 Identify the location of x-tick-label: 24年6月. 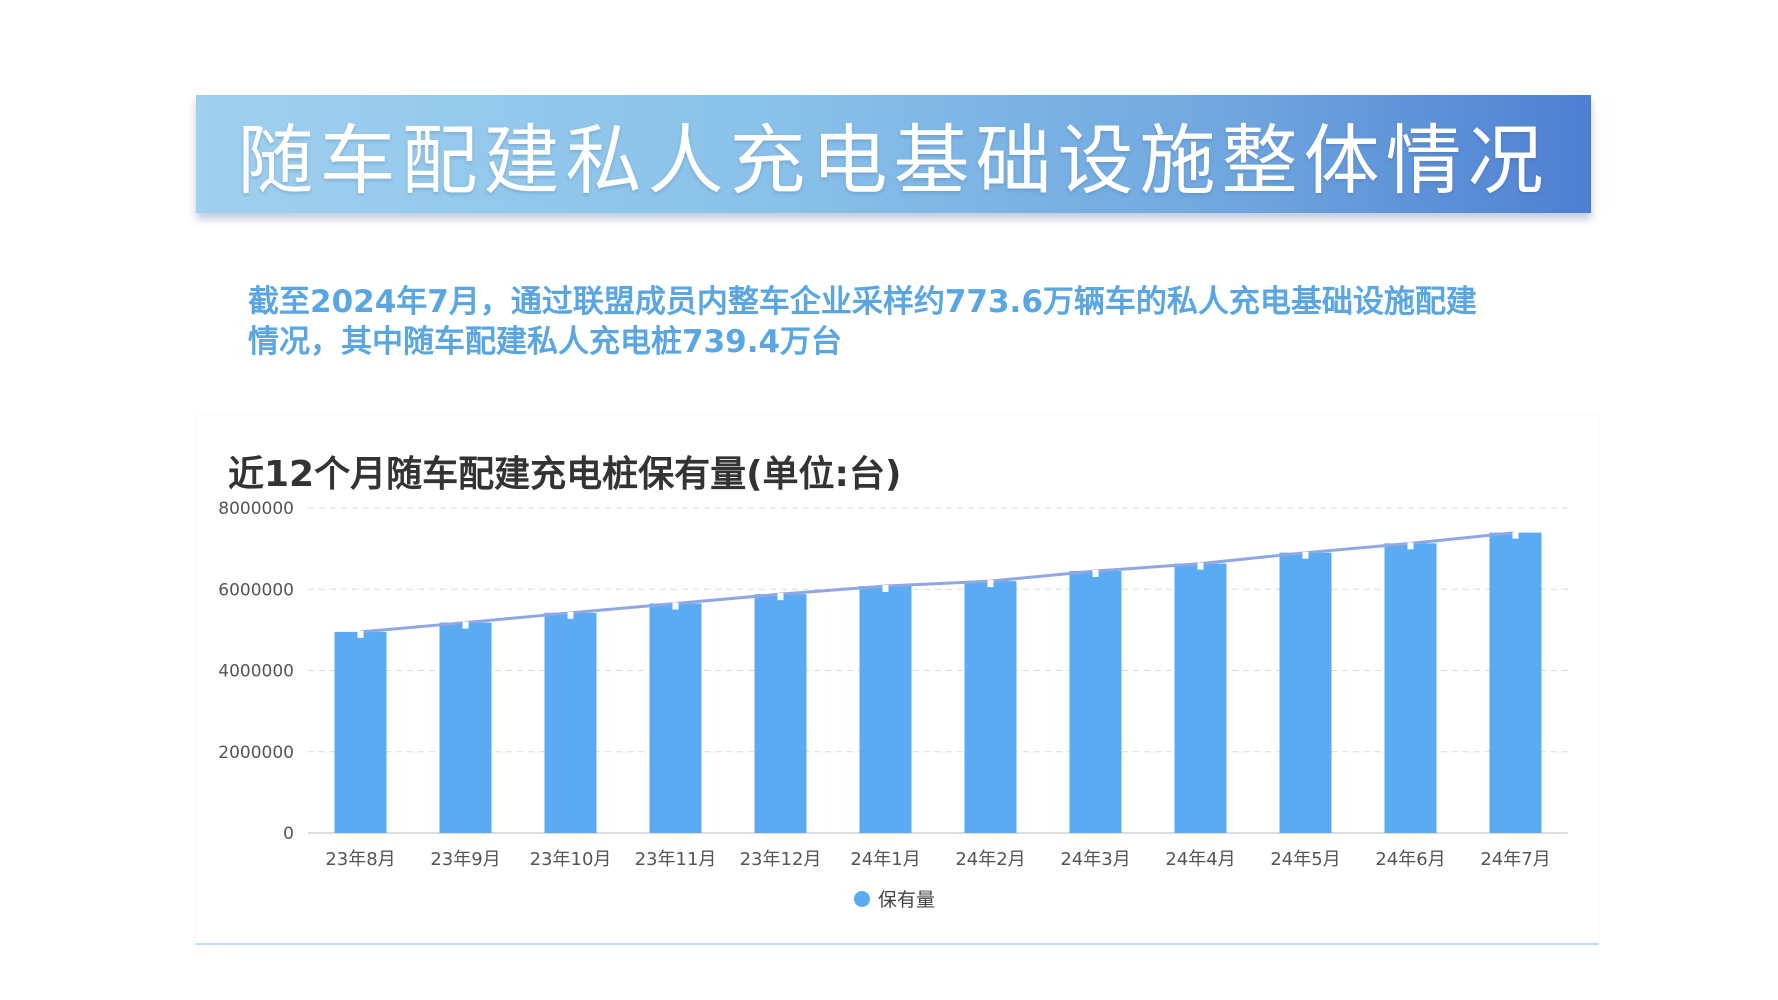
(1410, 859).